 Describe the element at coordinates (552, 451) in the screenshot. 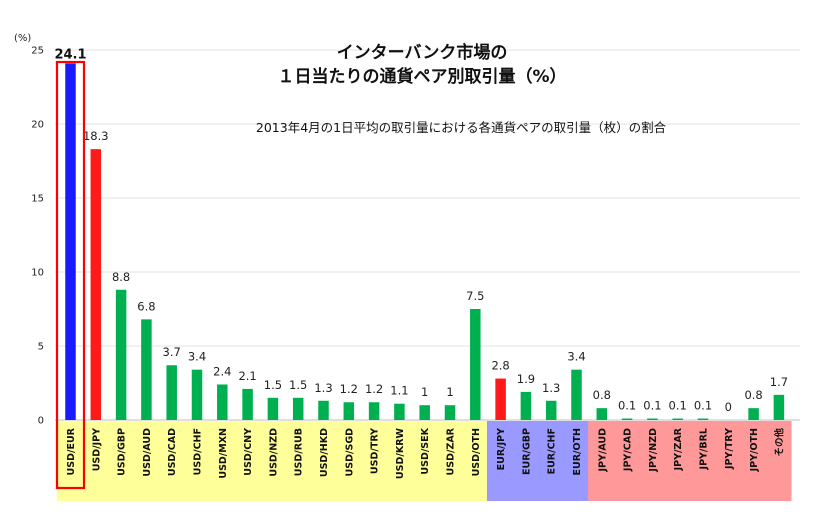

I see `category-label: EUR/CHF` at that location.